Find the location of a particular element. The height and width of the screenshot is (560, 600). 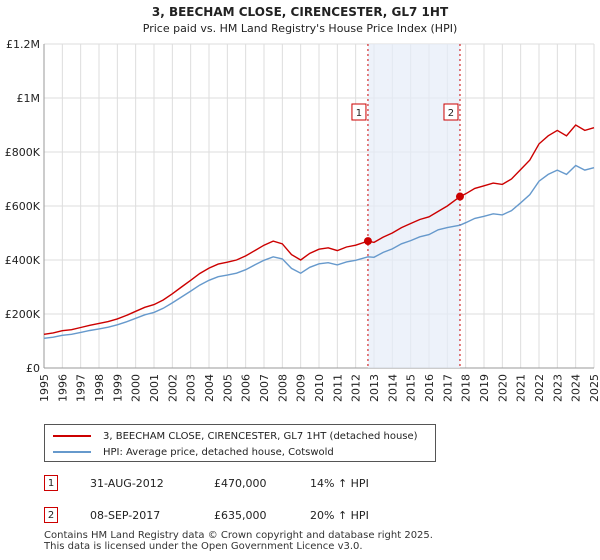

x-tick-label: 2006 is located at coordinates (246, 388).